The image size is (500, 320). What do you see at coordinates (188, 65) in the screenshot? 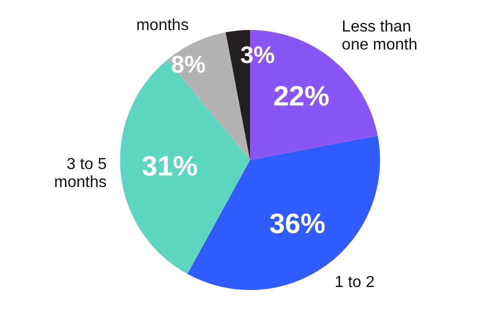
I see `data-label: 8%` at bounding box center [188, 65].